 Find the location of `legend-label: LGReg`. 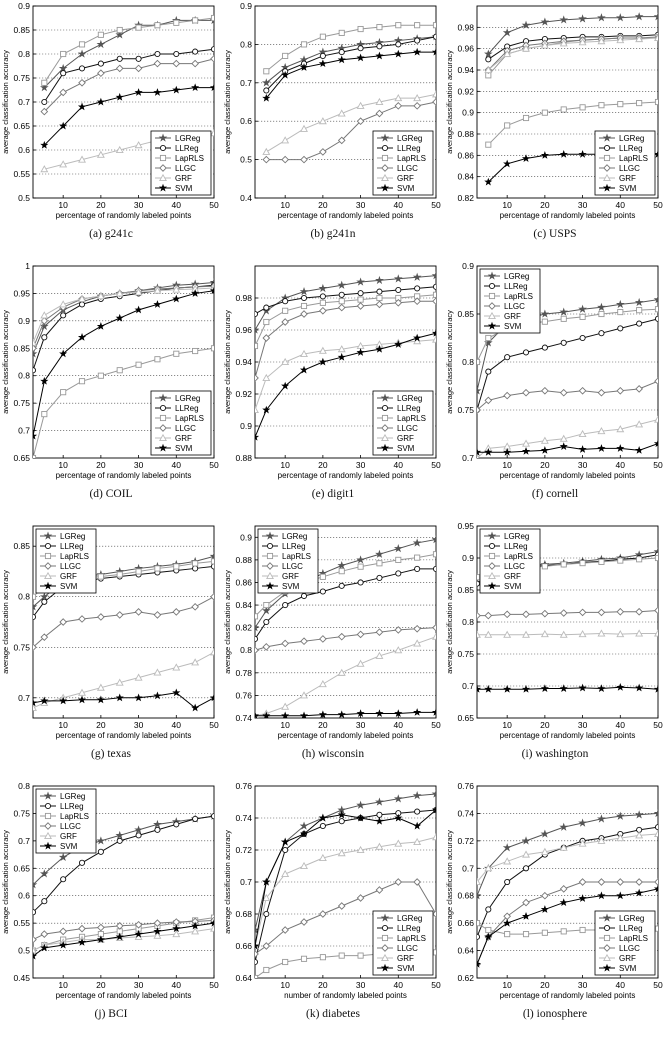

legend-label: LGReg is located at coordinates (187, 138).